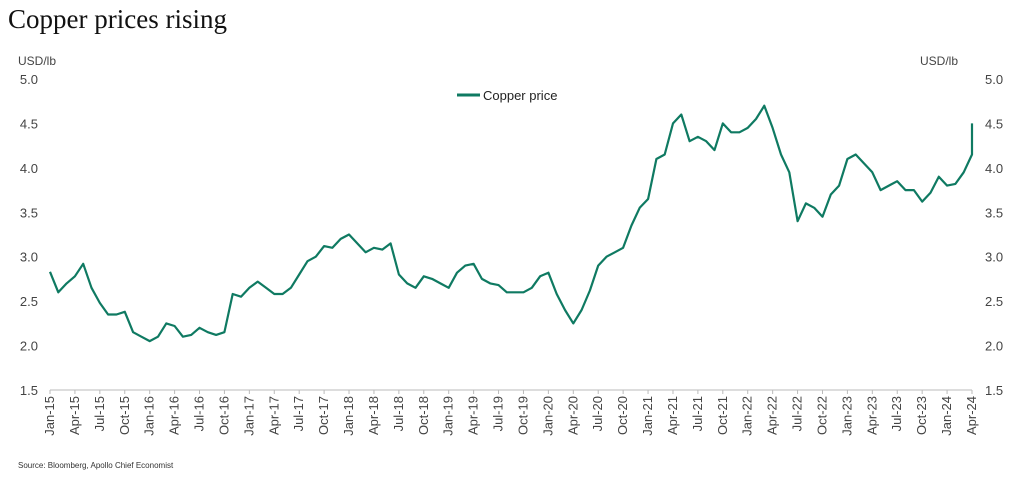  I want to click on y-axis-left: 1.5 2.0 2.5 3.0 3.5 4.0 4.5 5.0, so click(29, 235).